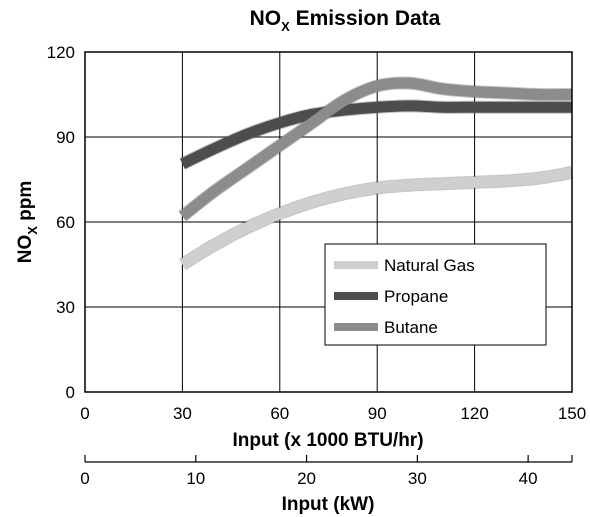 The width and height of the screenshot is (590, 517). I want to click on y-tick-label: 30, so click(65, 307).